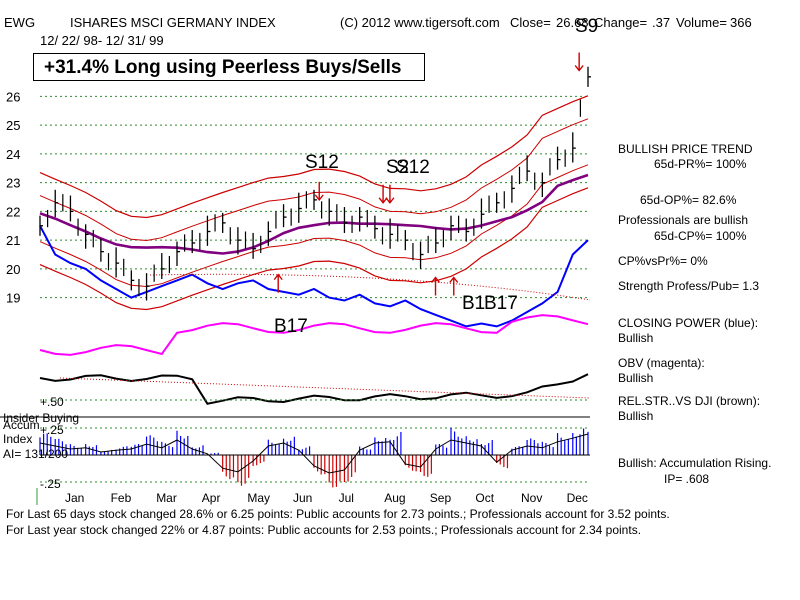 The image size is (800, 600). I want to click on signal-label-b1: B1, so click(474, 303).